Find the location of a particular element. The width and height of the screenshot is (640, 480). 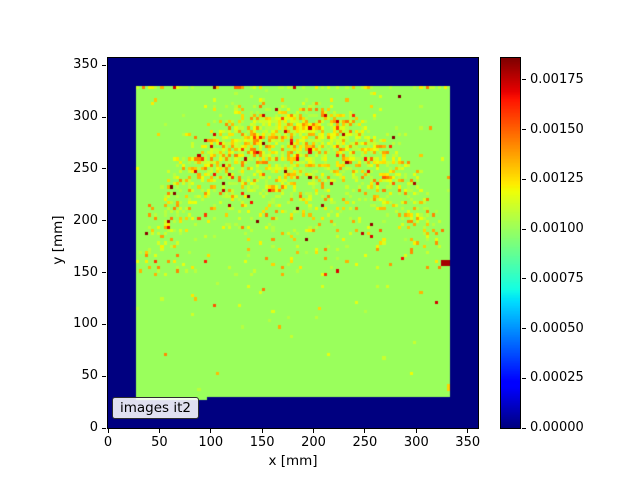

colorbar-tick-label: 0.00075 is located at coordinates (557, 278).